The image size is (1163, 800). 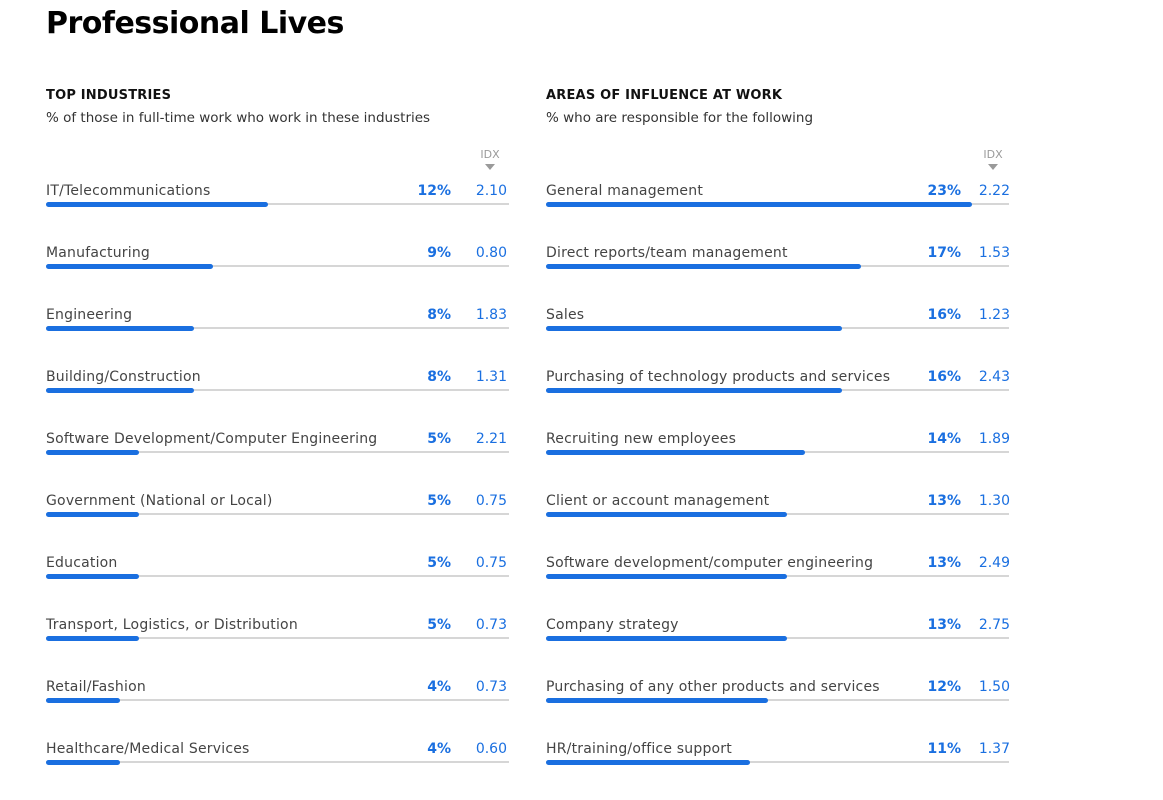 I want to click on bar-row: Company strategy 13% 2.75, so click(x=778, y=632).